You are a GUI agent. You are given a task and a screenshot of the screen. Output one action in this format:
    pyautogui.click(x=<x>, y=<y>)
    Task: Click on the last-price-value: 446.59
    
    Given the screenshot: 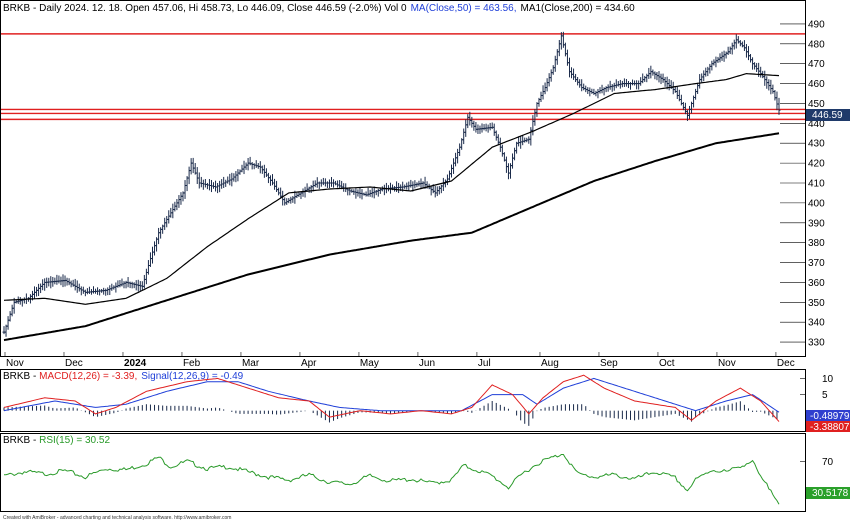 What is the action you would take?
    pyautogui.click(x=827, y=115)
    